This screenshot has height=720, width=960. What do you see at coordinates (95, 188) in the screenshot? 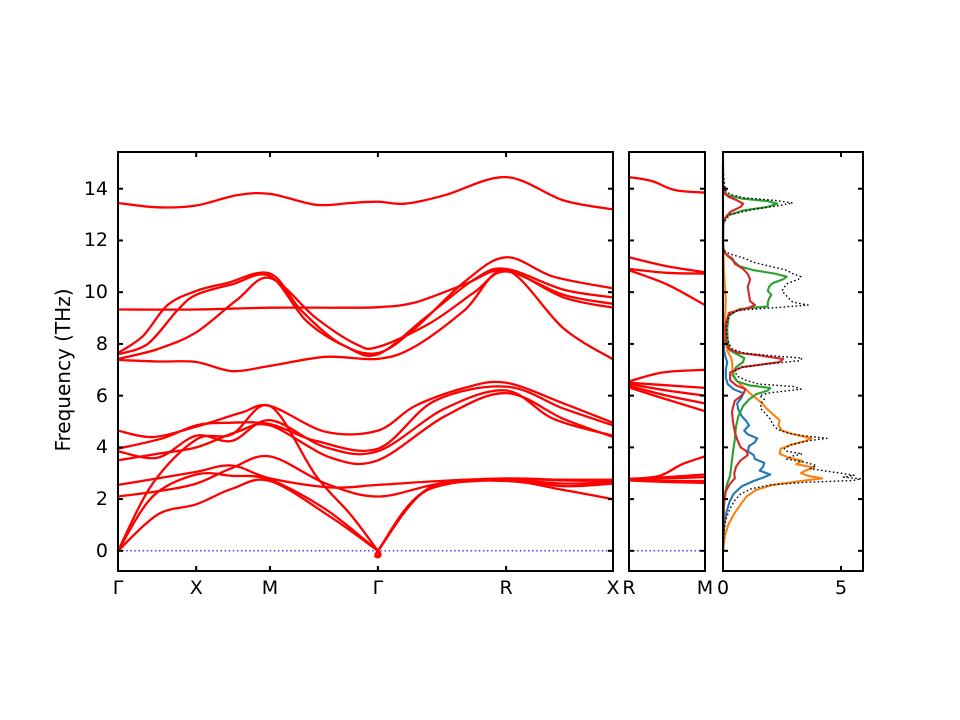
I see `y-tick-label: 14` at bounding box center [95, 188].